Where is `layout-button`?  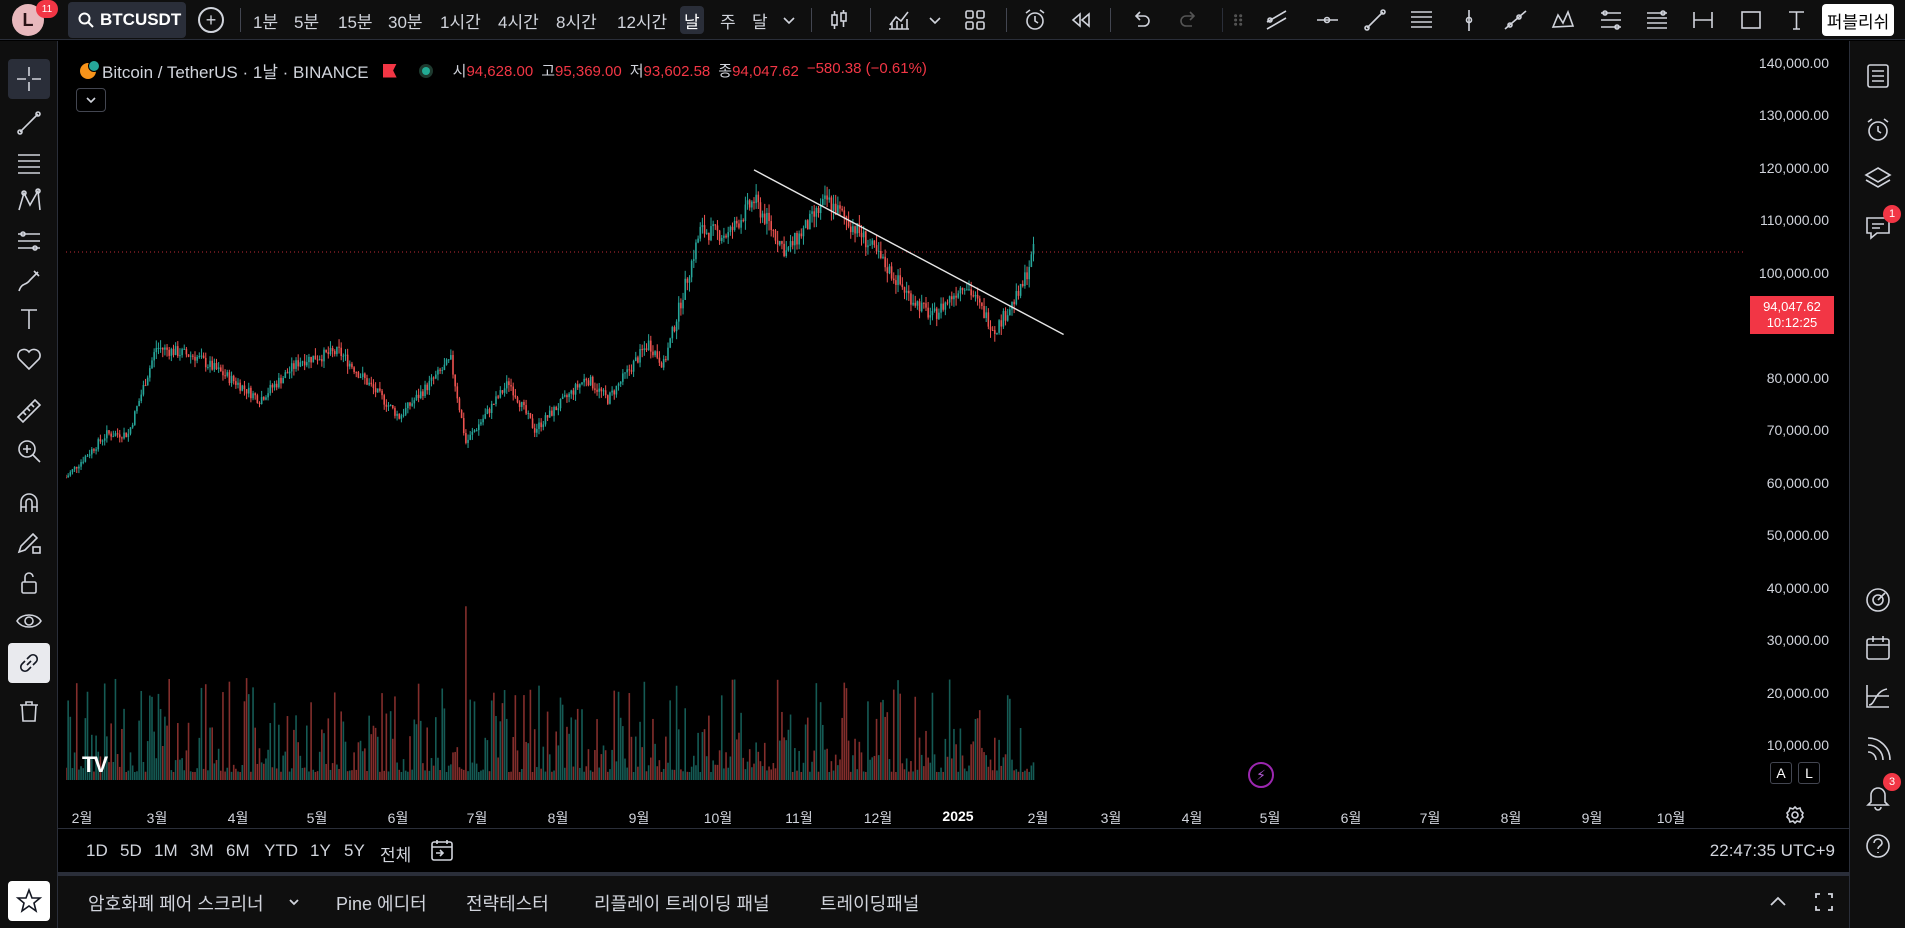
layout-button is located at coordinates (975, 20).